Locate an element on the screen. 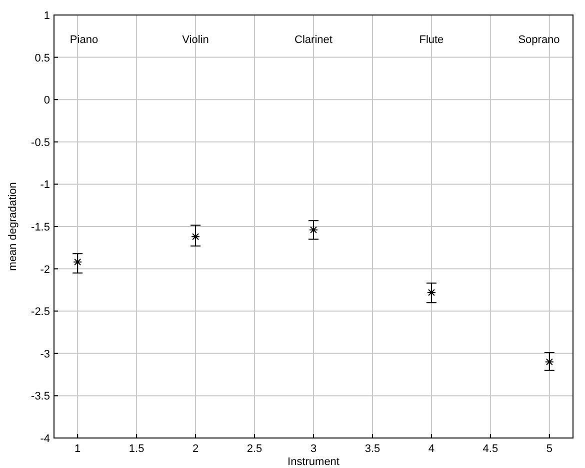  y-tick-label: 1 is located at coordinates (47, 16).